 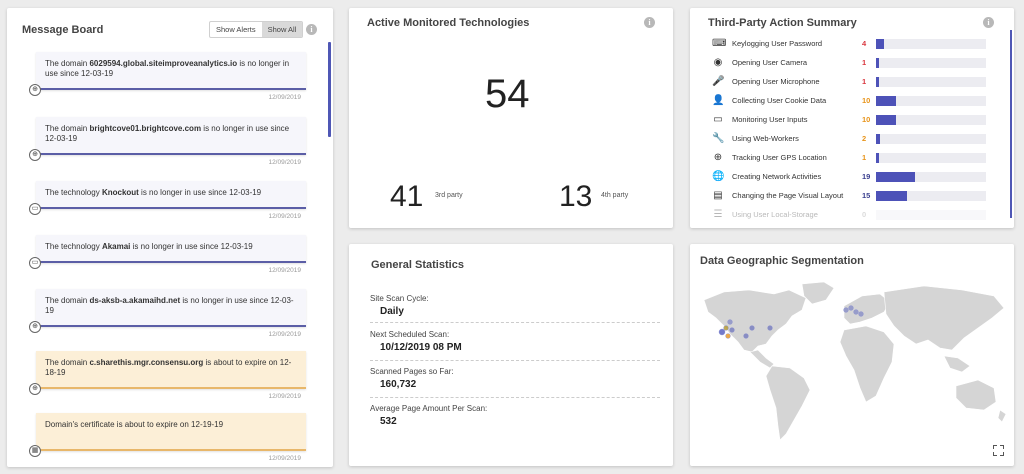 I want to click on action-row: ⌨ Keylogging User Password 4, so click(x=853, y=43).